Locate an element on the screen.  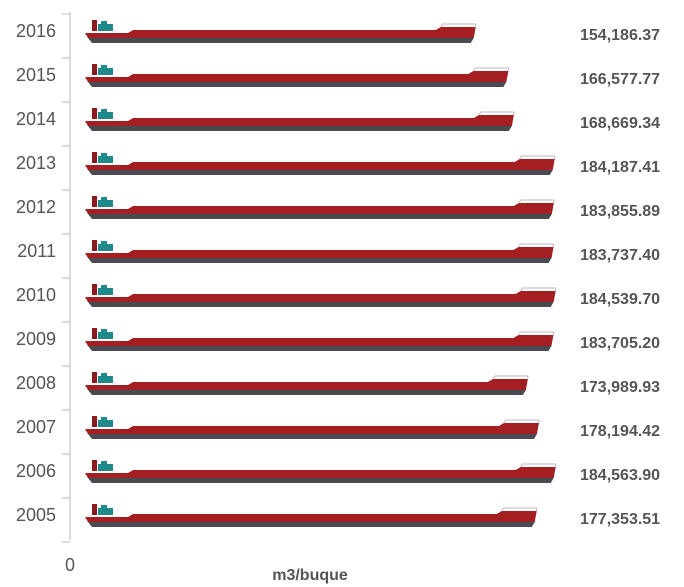
y-tick-label: 2010 is located at coordinates (36, 295).